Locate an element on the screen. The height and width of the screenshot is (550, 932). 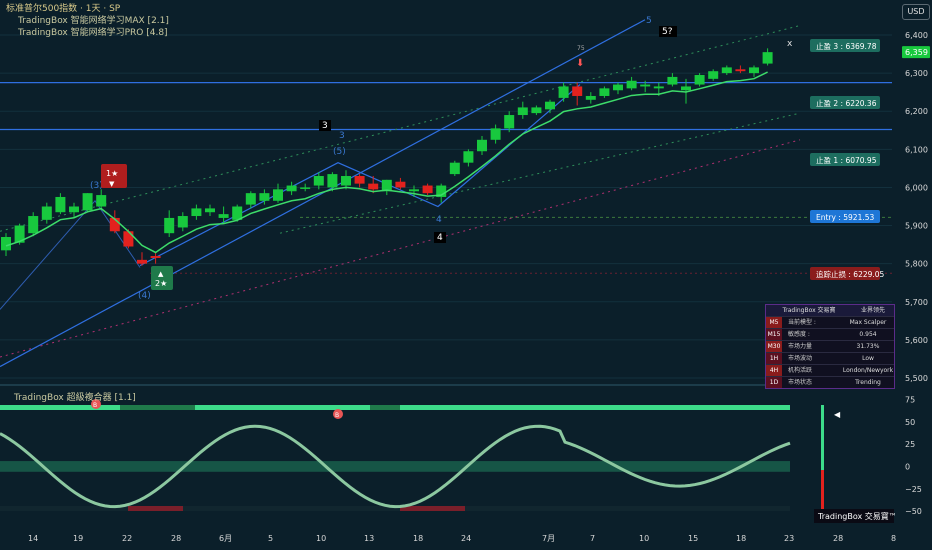
osc-zero-band is located at coordinates (395, 466).